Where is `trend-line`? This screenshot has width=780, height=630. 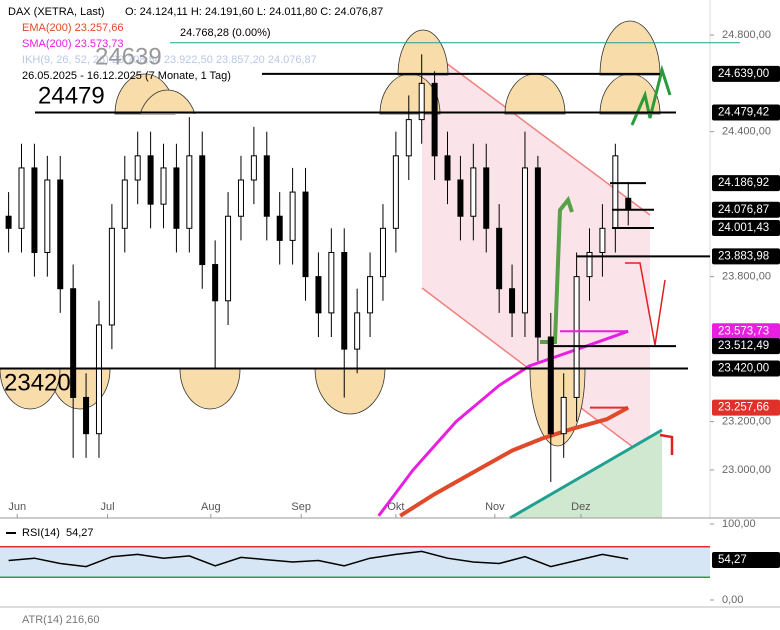 trend-line is located at coordinates (586, 474).